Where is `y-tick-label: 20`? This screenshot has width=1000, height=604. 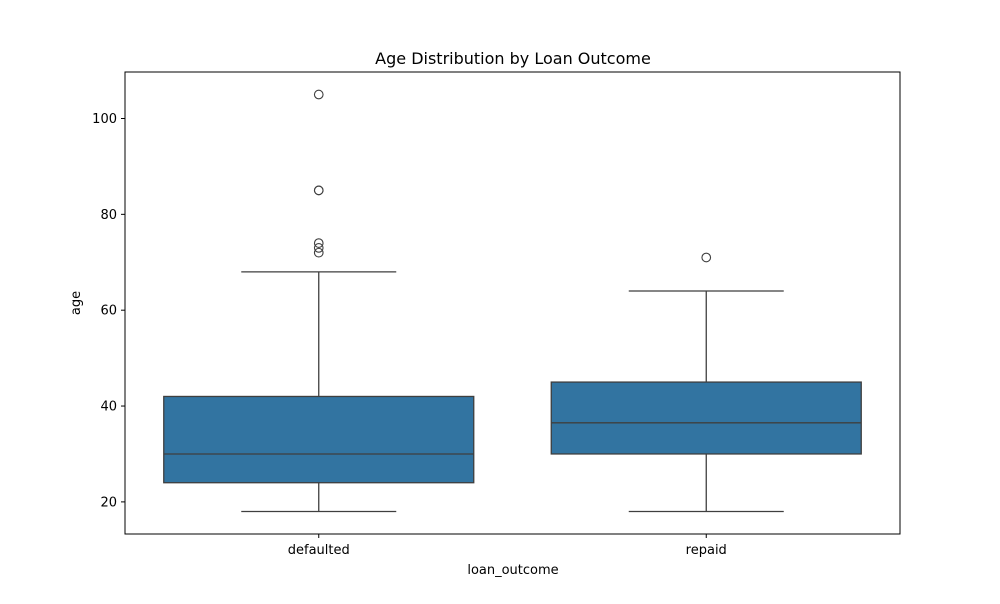 y-tick-label: 20 is located at coordinates (108, 502).